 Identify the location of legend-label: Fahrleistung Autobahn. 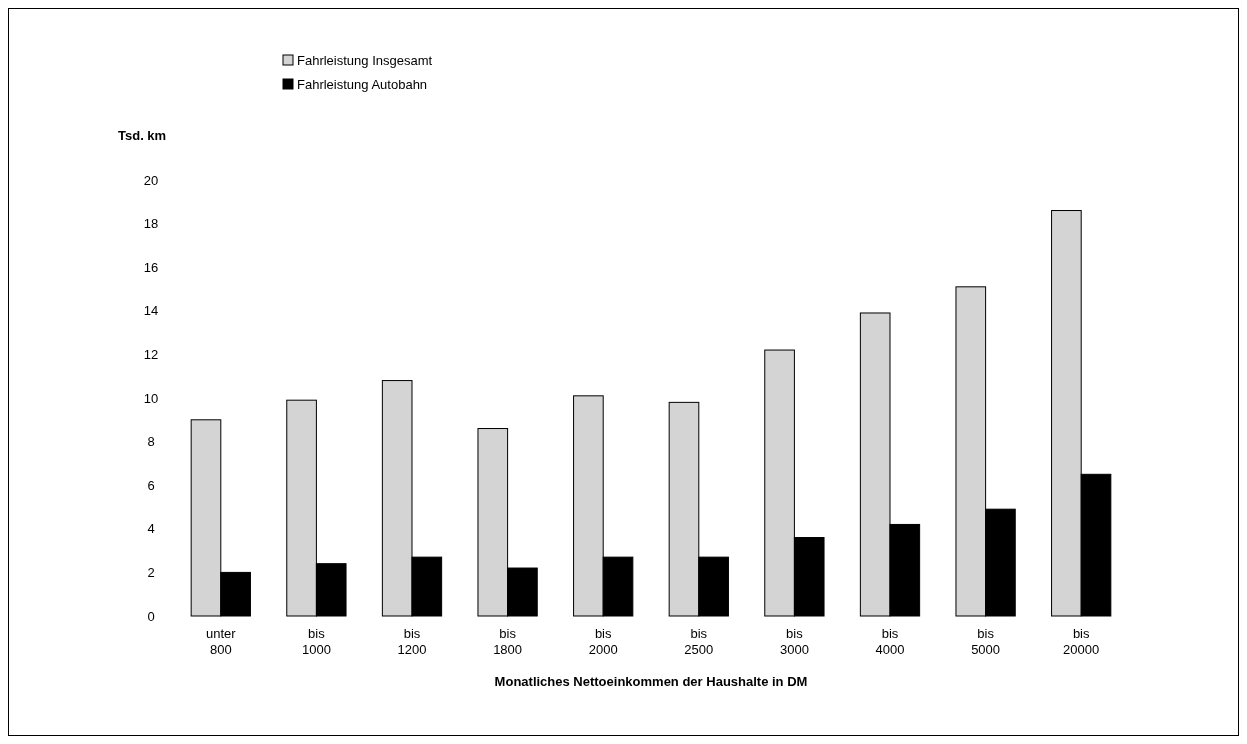
(362, 84).